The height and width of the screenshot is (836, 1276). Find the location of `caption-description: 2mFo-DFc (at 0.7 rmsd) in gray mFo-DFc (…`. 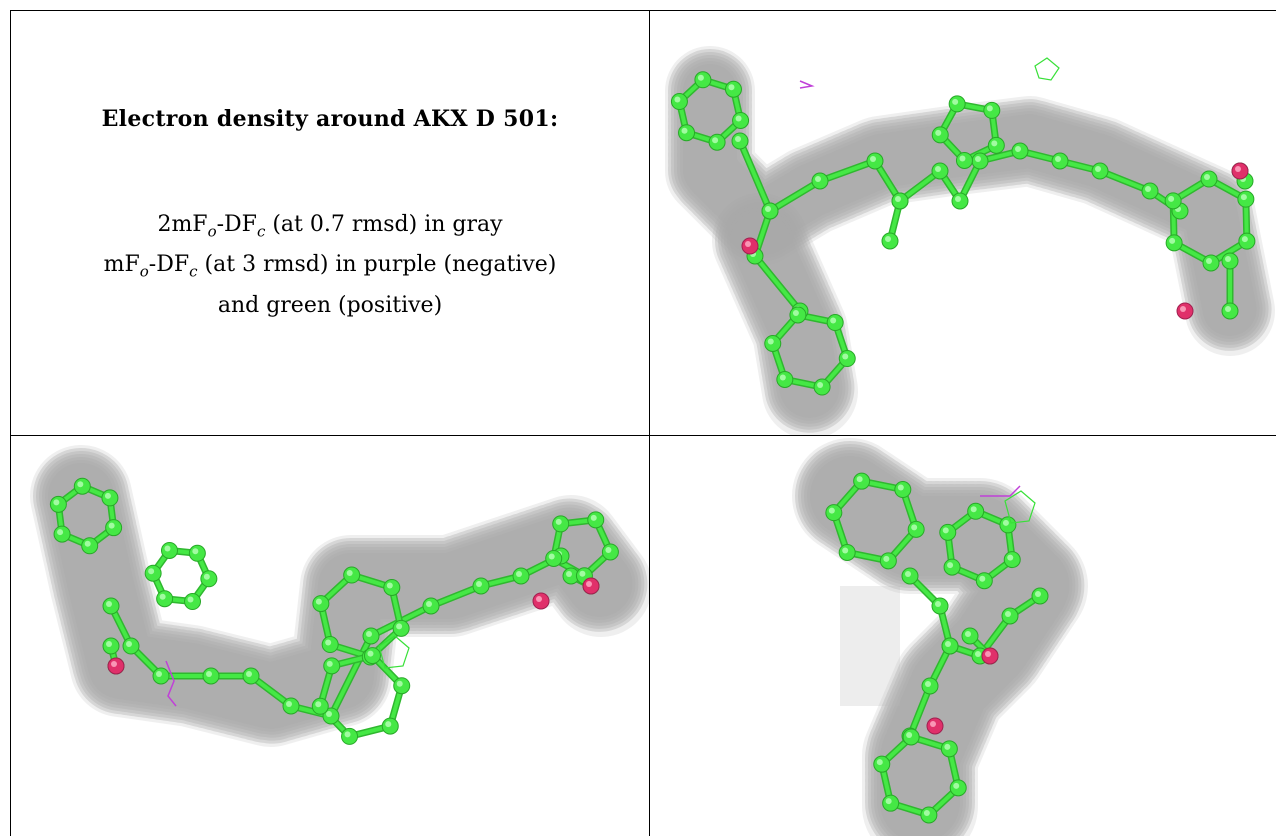

caption-description: 2mFo-DFc (at 0.7 rmsd) in gray mFo-DFc (… is located at coordinates (330, 265).